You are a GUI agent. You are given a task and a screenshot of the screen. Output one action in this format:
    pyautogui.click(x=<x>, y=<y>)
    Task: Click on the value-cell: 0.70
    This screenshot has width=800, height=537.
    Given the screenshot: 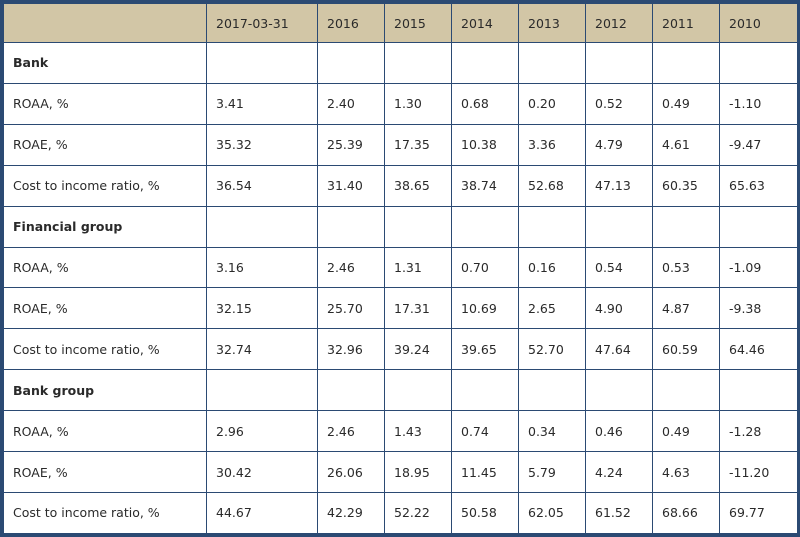 What is the action you would take?
    pyautogui.click(x=485, y=267)
    